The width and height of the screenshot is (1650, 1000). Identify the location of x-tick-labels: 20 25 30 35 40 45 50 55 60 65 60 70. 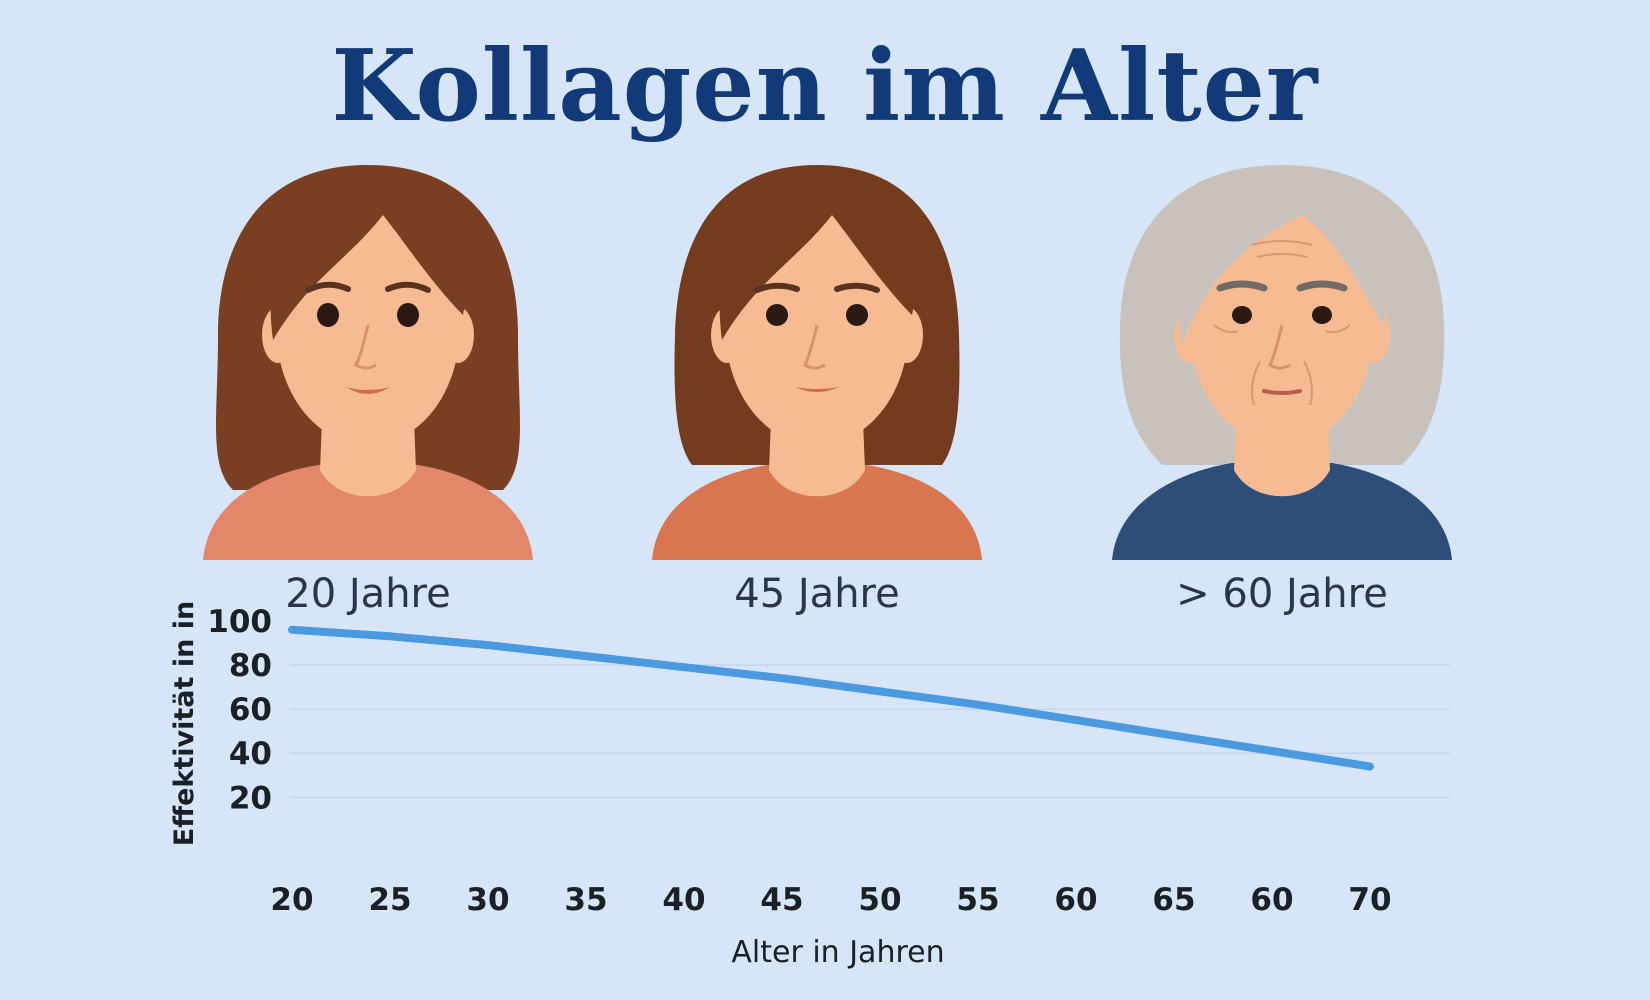
(830, 900).